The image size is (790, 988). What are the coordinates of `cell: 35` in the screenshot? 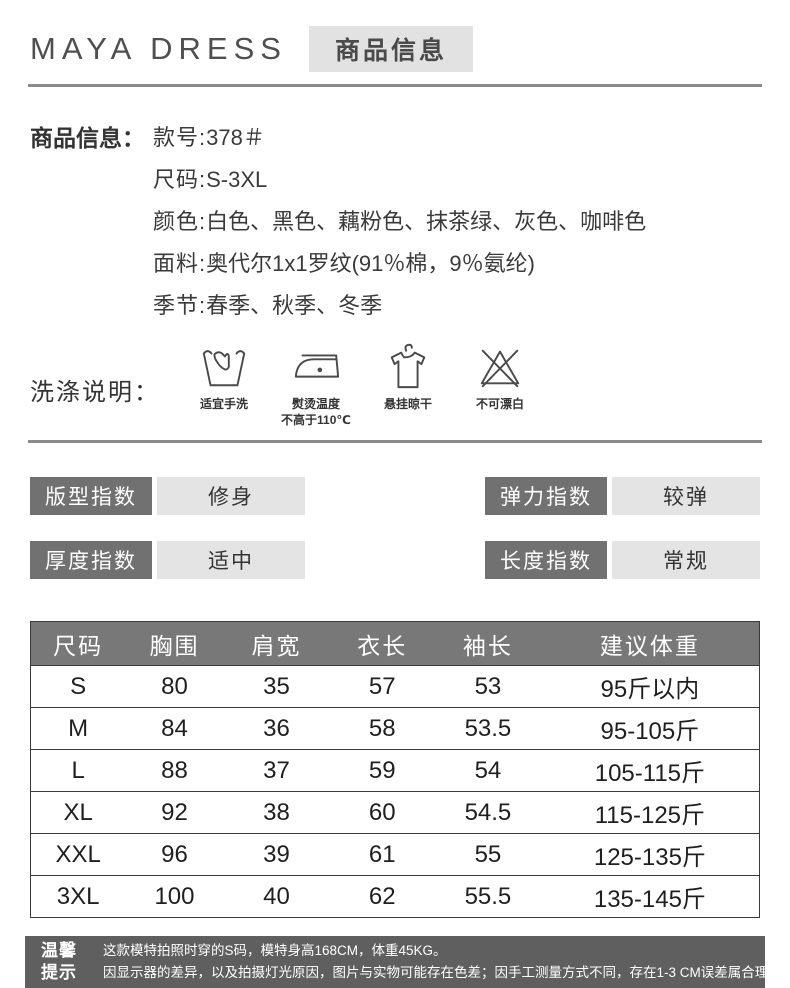 It's located at (276, 686).